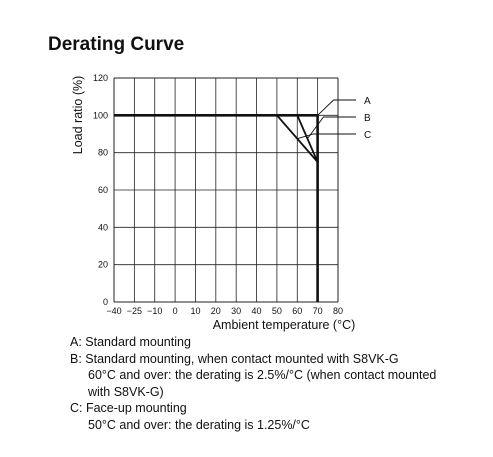 This screenshot has height=457, width=493. What do you see at coordinates (100, 78) in the screenshot?
I see `y-tick-label: 120` at bounding box center [100, 78].